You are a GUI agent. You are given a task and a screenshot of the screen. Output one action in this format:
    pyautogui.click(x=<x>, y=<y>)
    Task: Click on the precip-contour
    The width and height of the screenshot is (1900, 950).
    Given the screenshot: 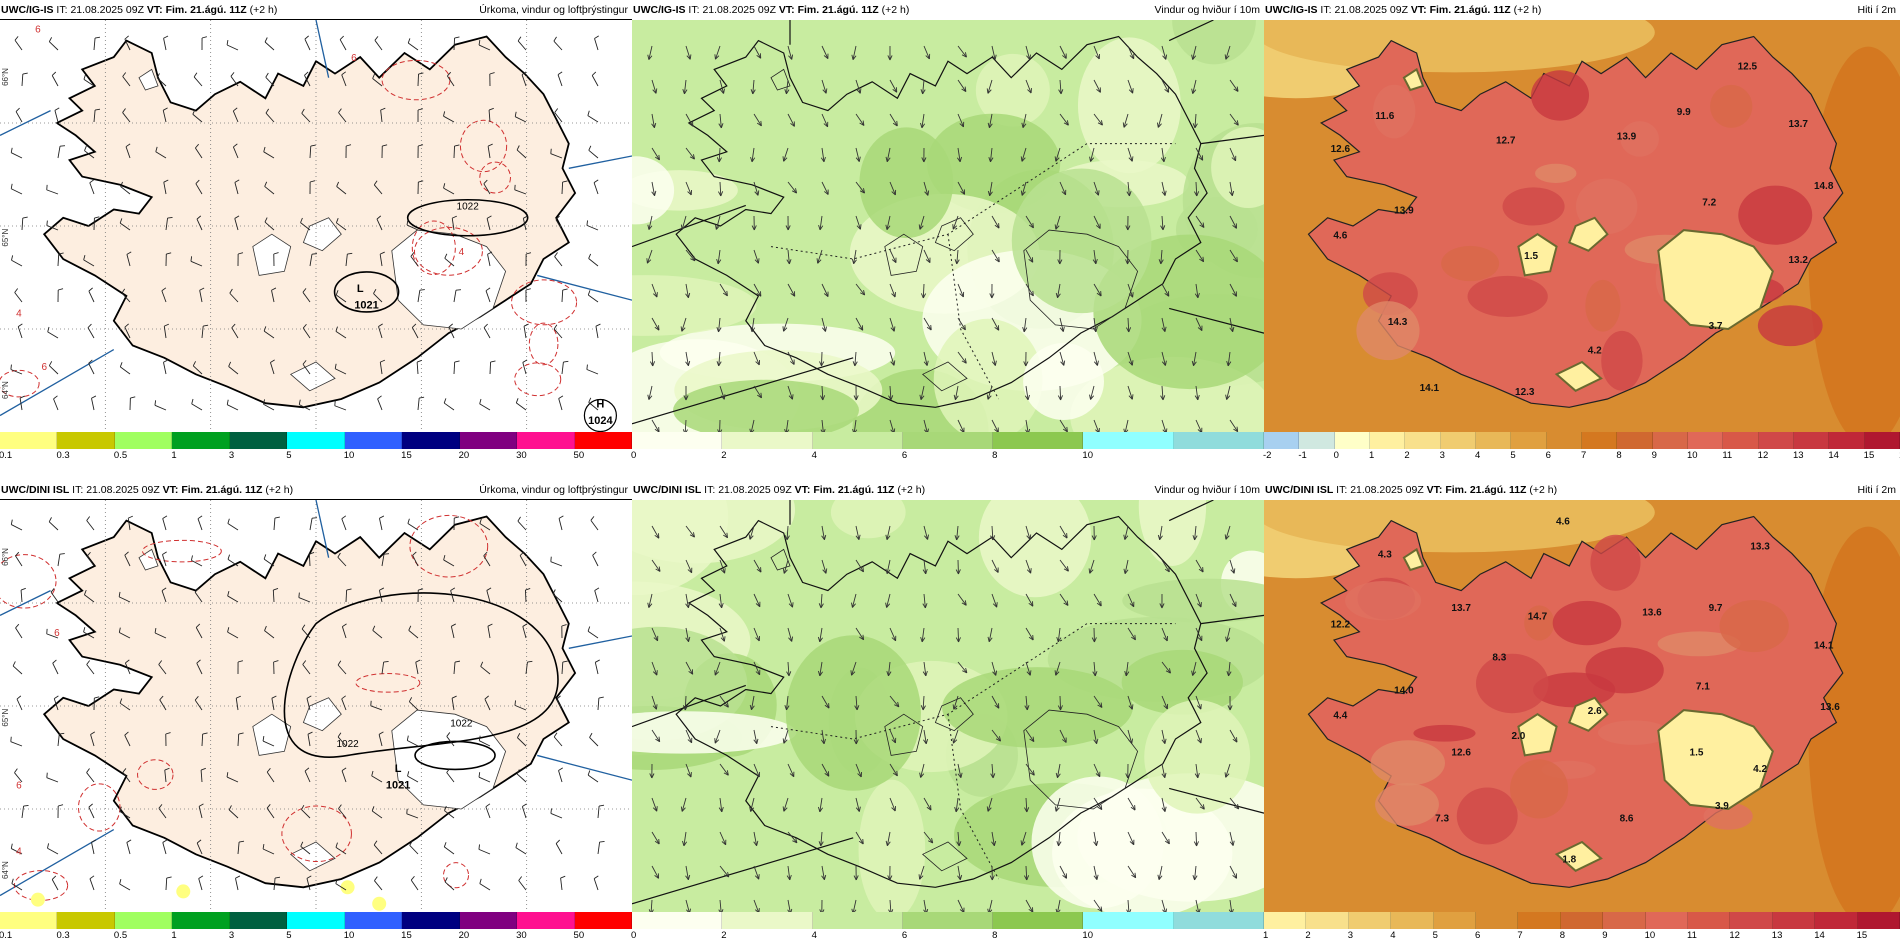 What is the action you would take?
    pyautogui.click(x=99, y=807)
    